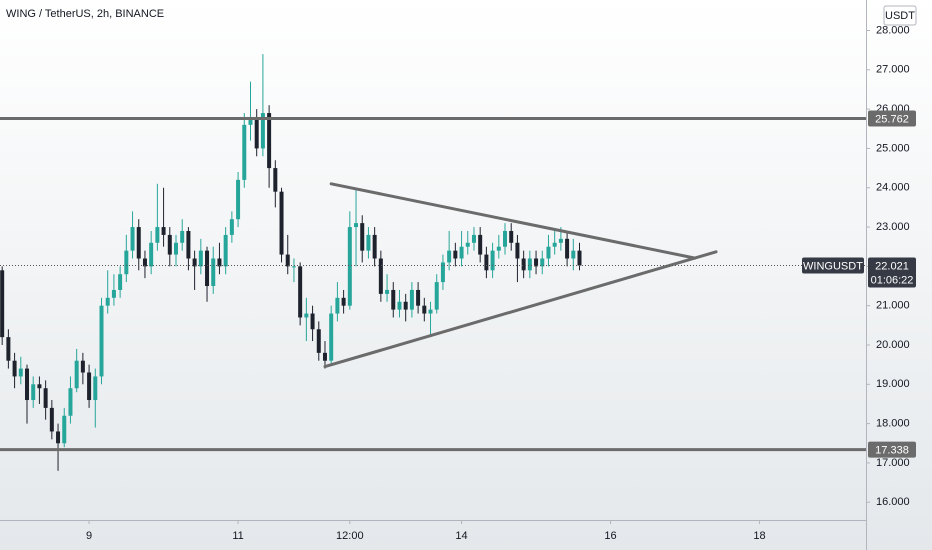 This screenshot has width=932, height=550. I want to click on y-tick-label: 24.000, so click(893, 188).